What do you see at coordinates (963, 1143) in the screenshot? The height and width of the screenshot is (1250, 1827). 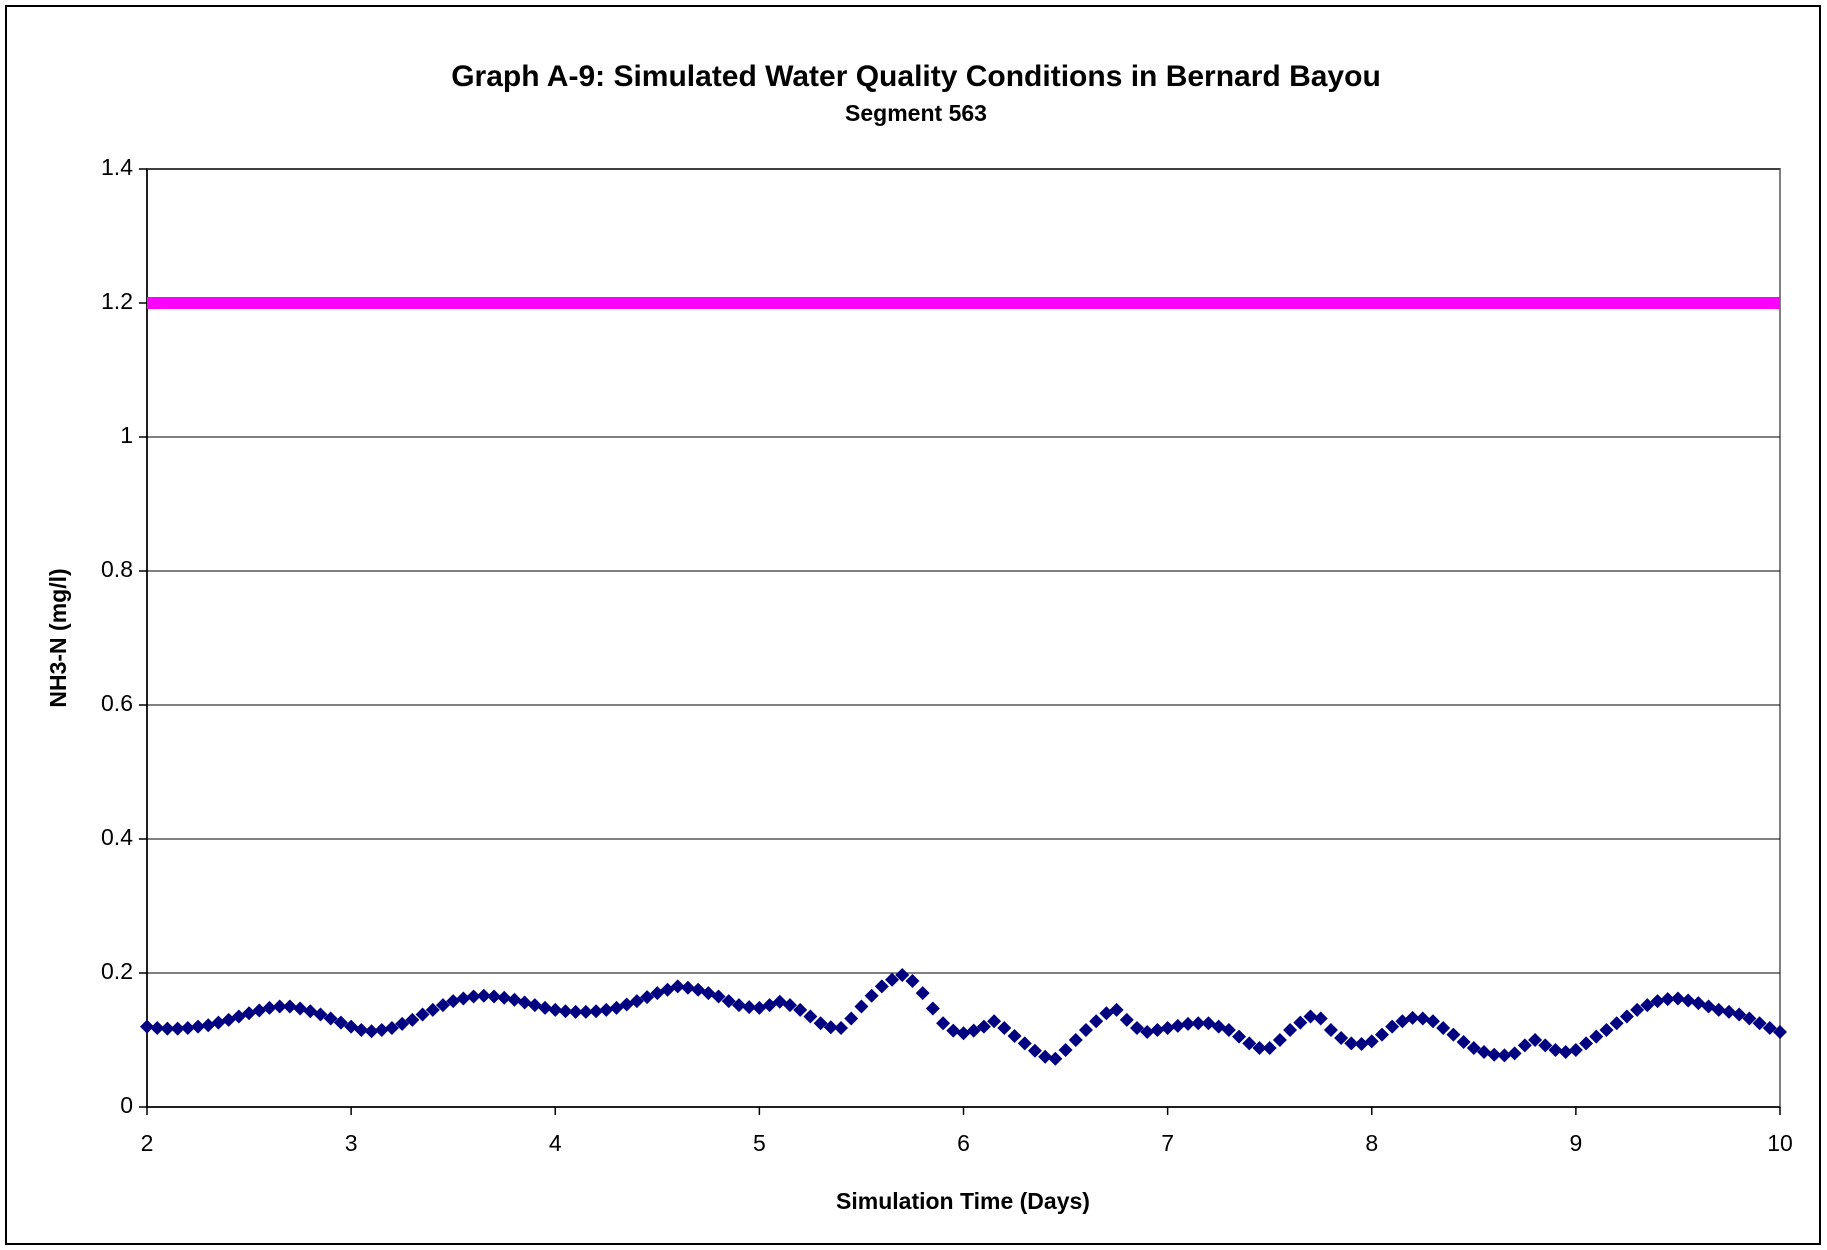 I see `x-tick-label: 6` at bounding box center [963, 1143].